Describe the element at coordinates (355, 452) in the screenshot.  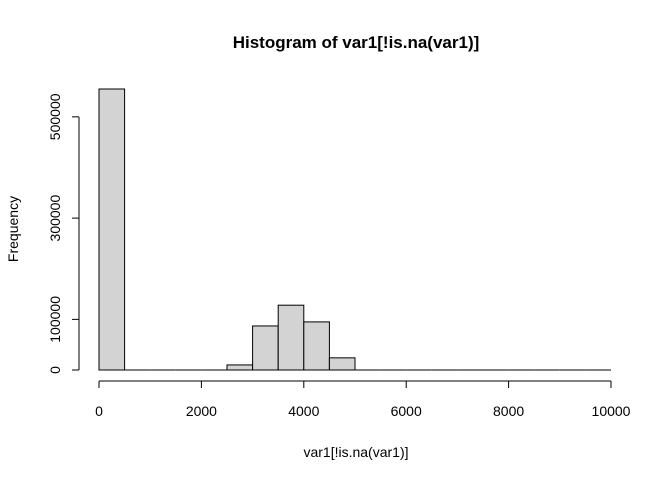
I see `x-axis-label: var1[!is.na(var1)]` at that location.